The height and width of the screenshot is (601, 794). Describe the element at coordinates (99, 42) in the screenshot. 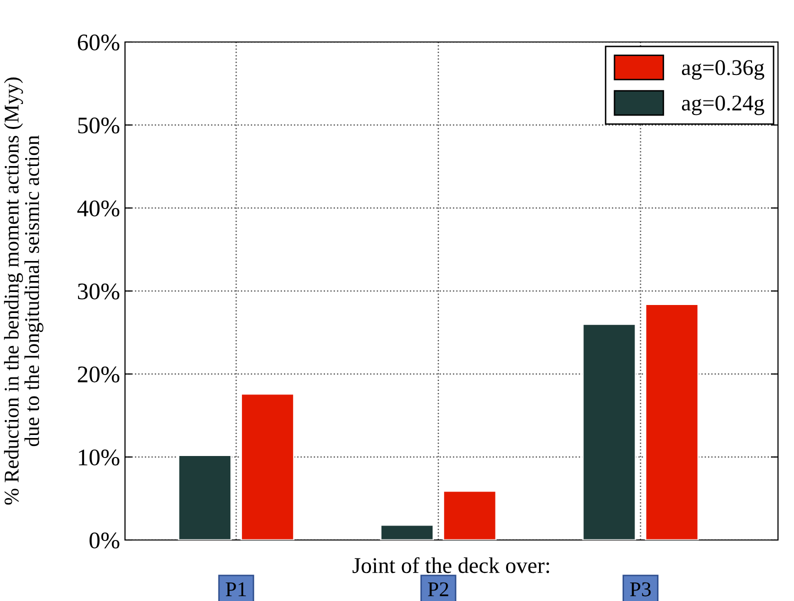

I see `y-tick-label: 60%` at that location.